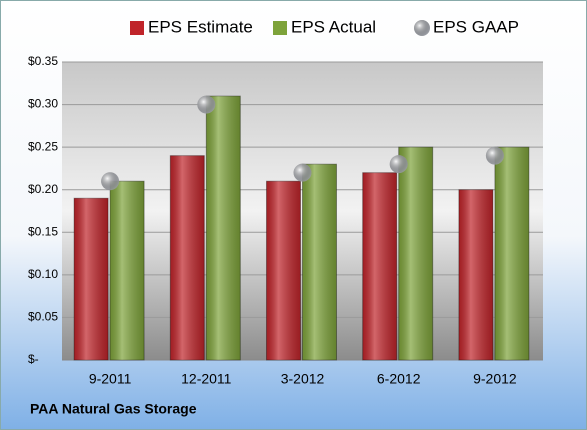 This screenshot has width=587, height=430. Describe the element at coordinates (206, 379) in the screenshot. I see `x-tick-label: 12-2011` at that location.